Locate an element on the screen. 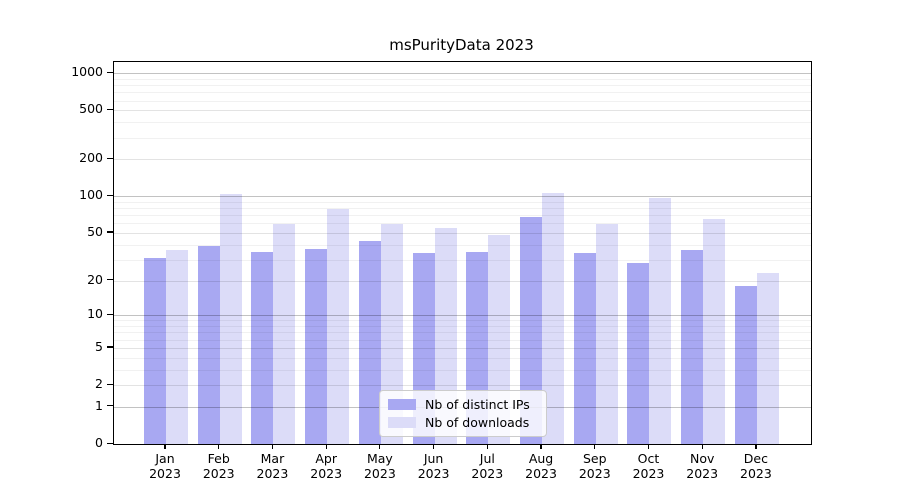  y-tick-label: 0 is located at coordinates (99, 442).